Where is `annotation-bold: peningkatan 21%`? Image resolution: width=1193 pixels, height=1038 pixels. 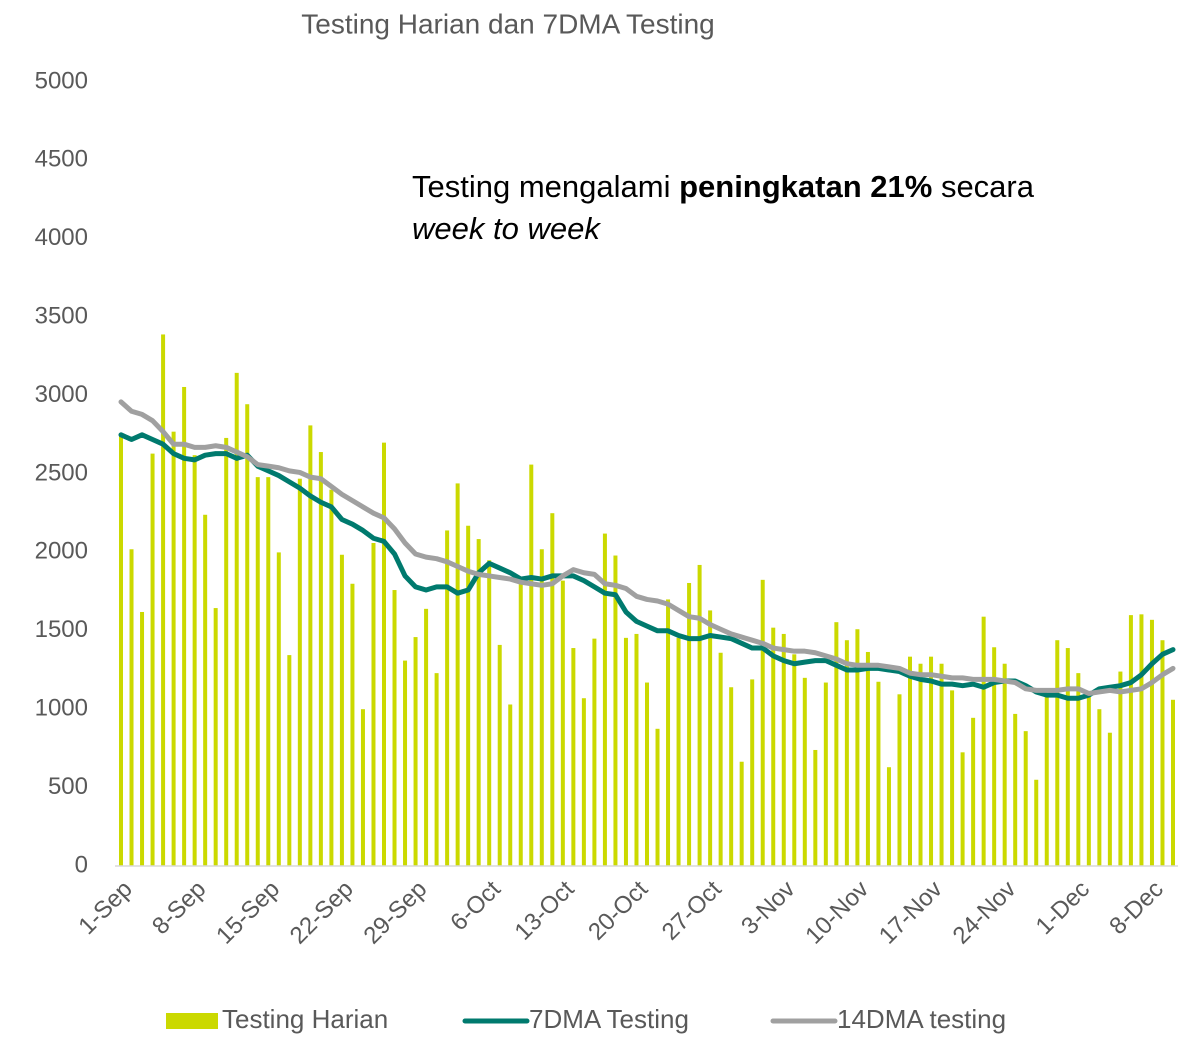 annotation-bold: peningkatan 21% is located at coordinates (805, 186).